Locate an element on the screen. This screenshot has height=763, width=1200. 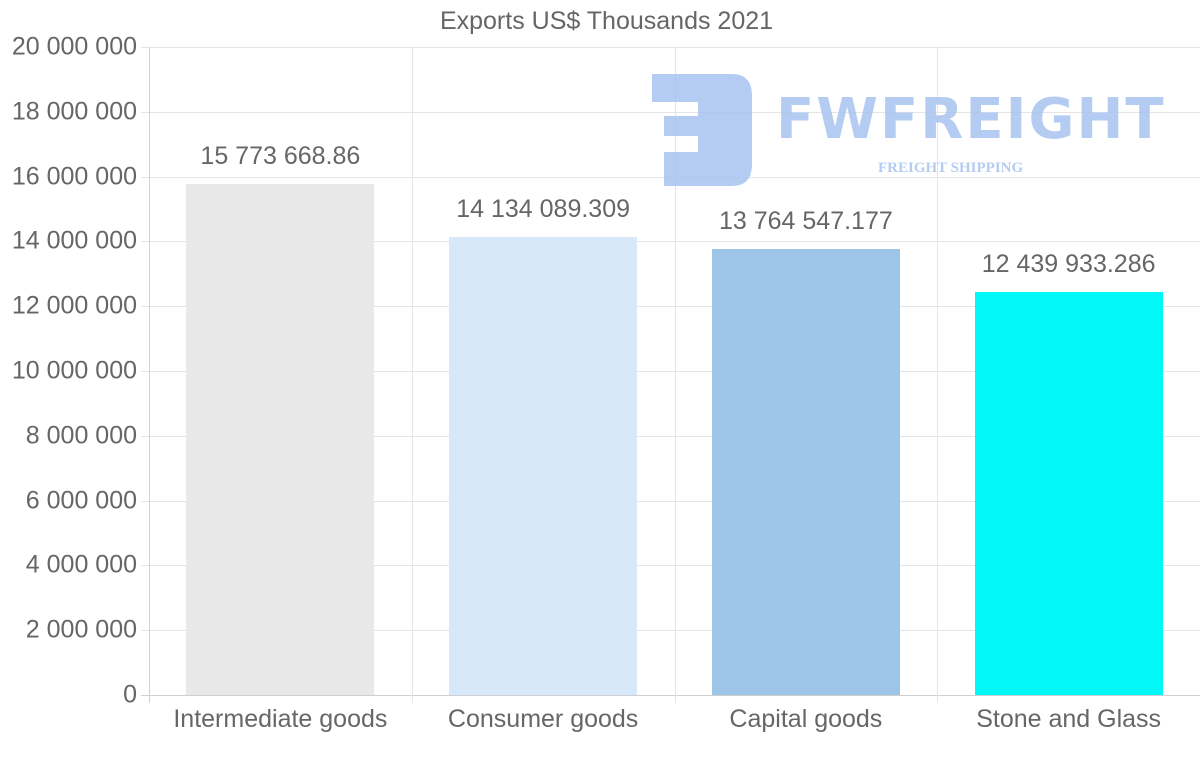
y-tick-label: 4 000 000 is located at coordinates (81, 564).